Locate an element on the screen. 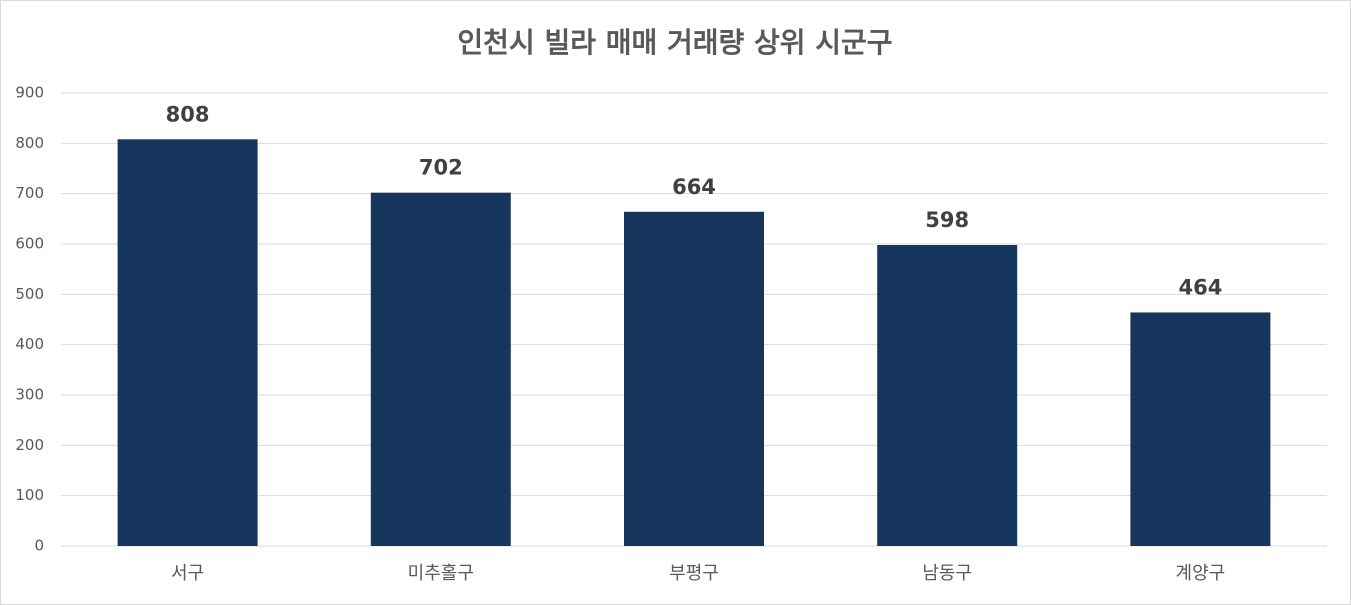 The height and width of the screenshot is (605, 1351). data-label: 808 is located at coordinates (188, 114).